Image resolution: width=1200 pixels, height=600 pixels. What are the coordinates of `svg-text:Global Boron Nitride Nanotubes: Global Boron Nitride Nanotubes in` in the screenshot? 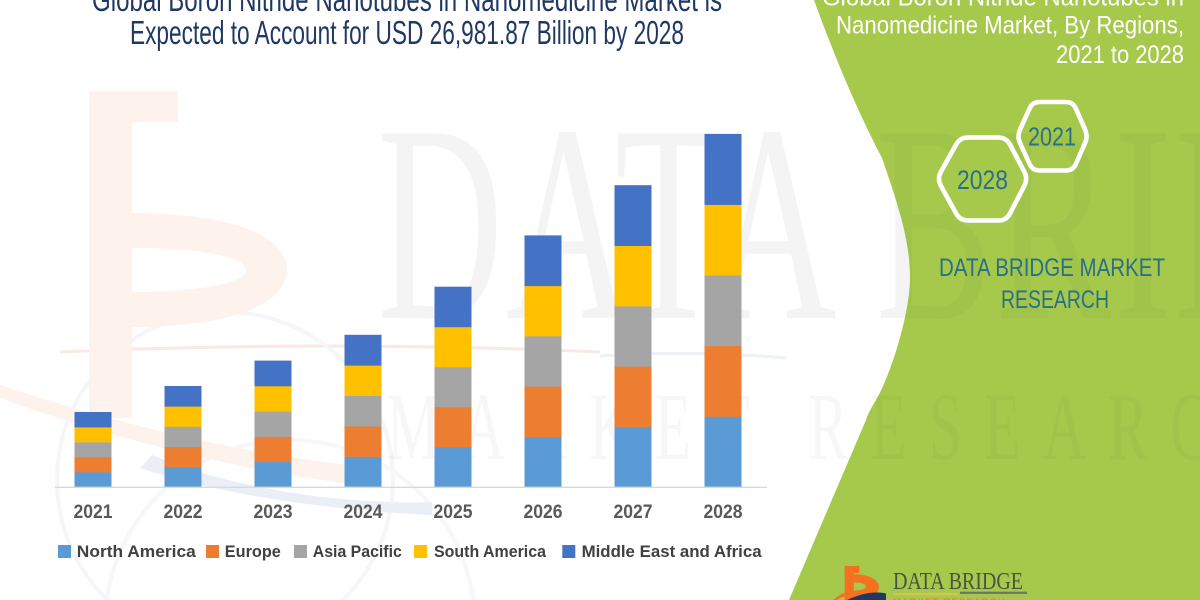 It's located at (1003, 6).